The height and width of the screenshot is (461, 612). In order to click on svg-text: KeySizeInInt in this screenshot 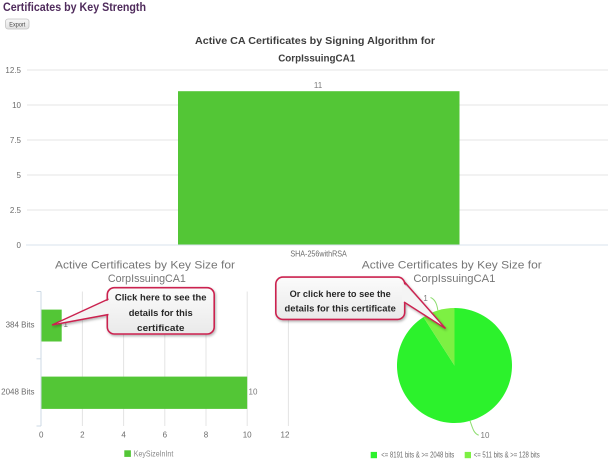, I will do `click(154, 454)`.